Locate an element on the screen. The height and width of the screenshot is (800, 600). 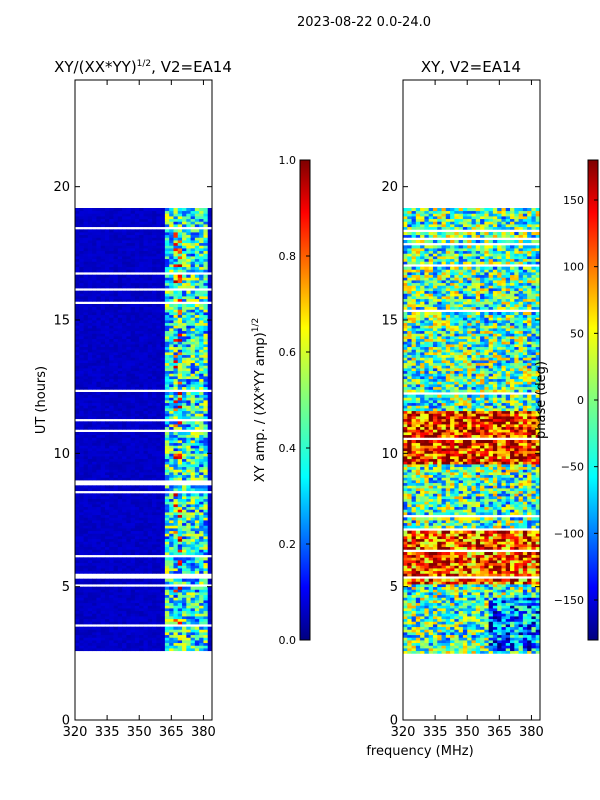
colorbar-tick-label: 0.6 is located at coordinates (288, 352).